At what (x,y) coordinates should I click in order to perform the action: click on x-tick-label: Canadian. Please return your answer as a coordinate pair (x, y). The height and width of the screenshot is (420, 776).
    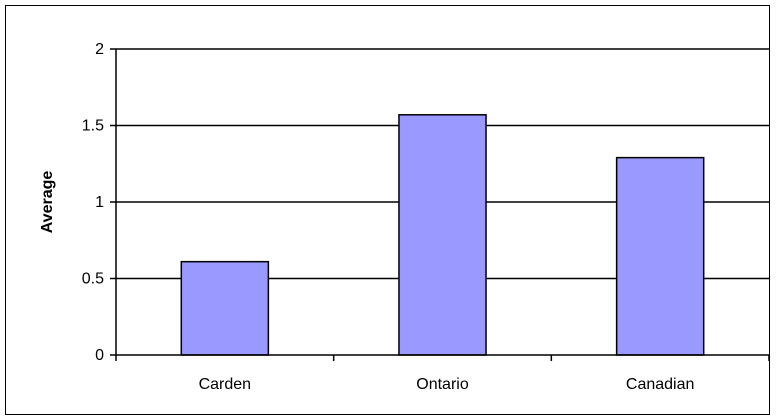
    Looking at the image, I should click on (660, 384).